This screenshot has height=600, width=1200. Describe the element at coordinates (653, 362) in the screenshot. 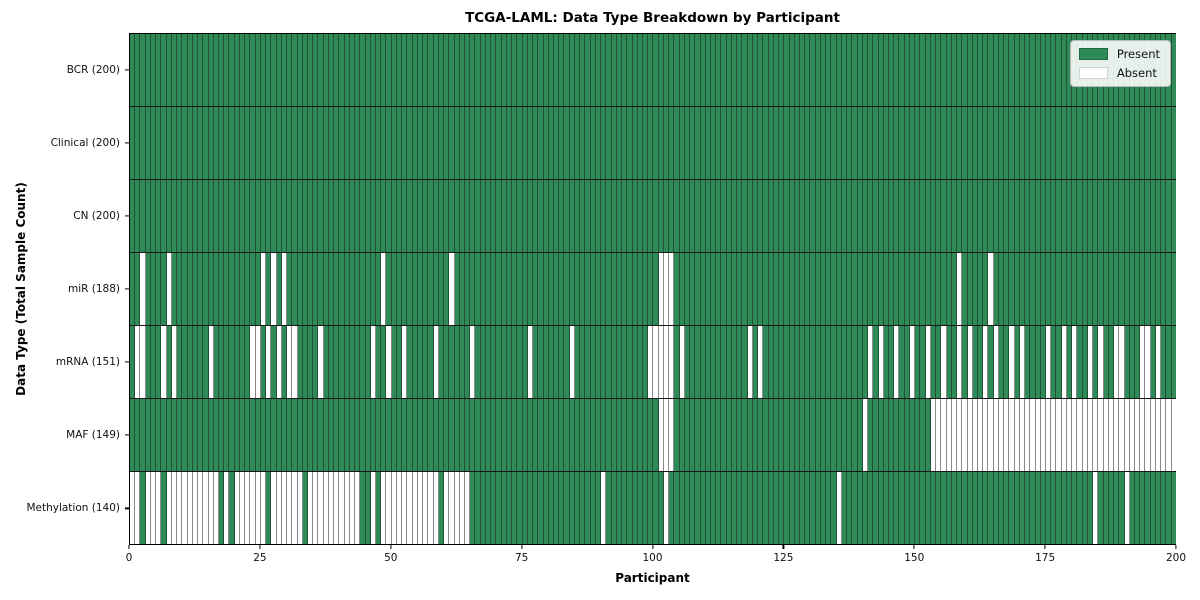

I see `heatmap-row-mRNA` at that location.